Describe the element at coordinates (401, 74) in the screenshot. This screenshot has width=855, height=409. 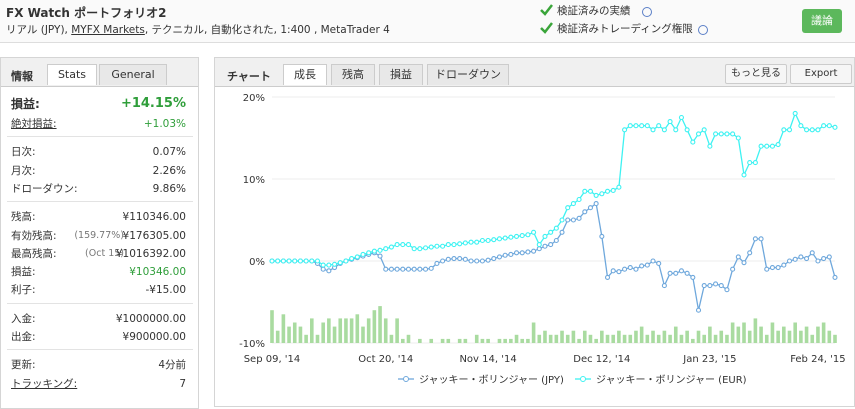
I see `tab: 損益` at that location.